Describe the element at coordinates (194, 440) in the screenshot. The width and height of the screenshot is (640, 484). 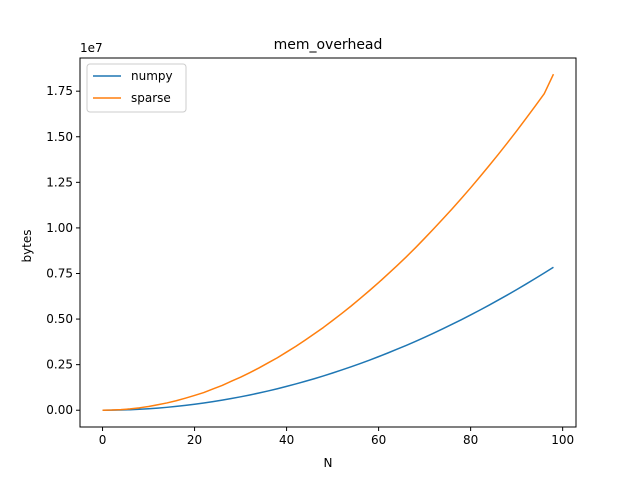
I see `x-tick-label: 20` at that location.